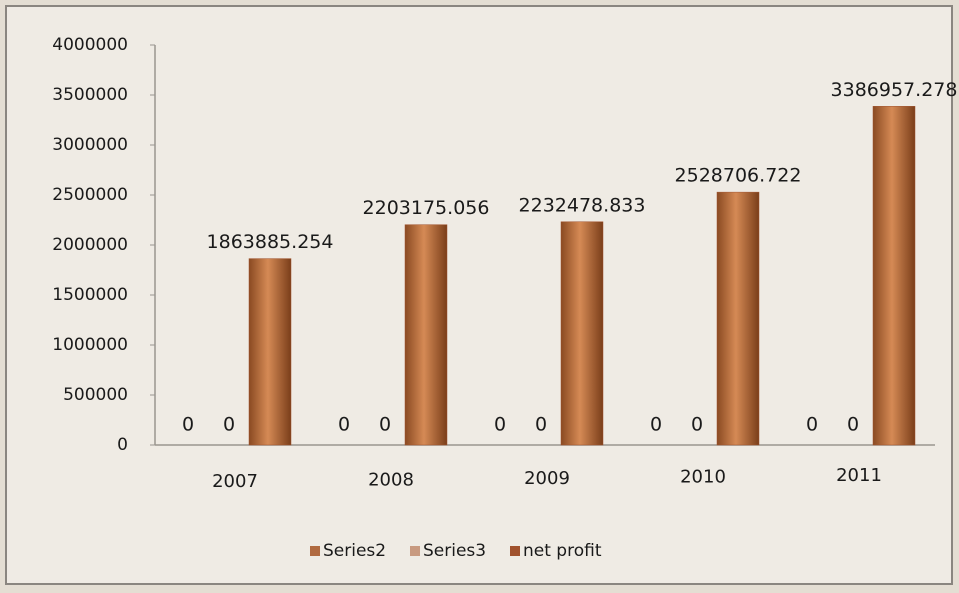 The width and height of the screenshot is (959, 593). I want to click on value-label: 1863885.254, so click(270, 242).